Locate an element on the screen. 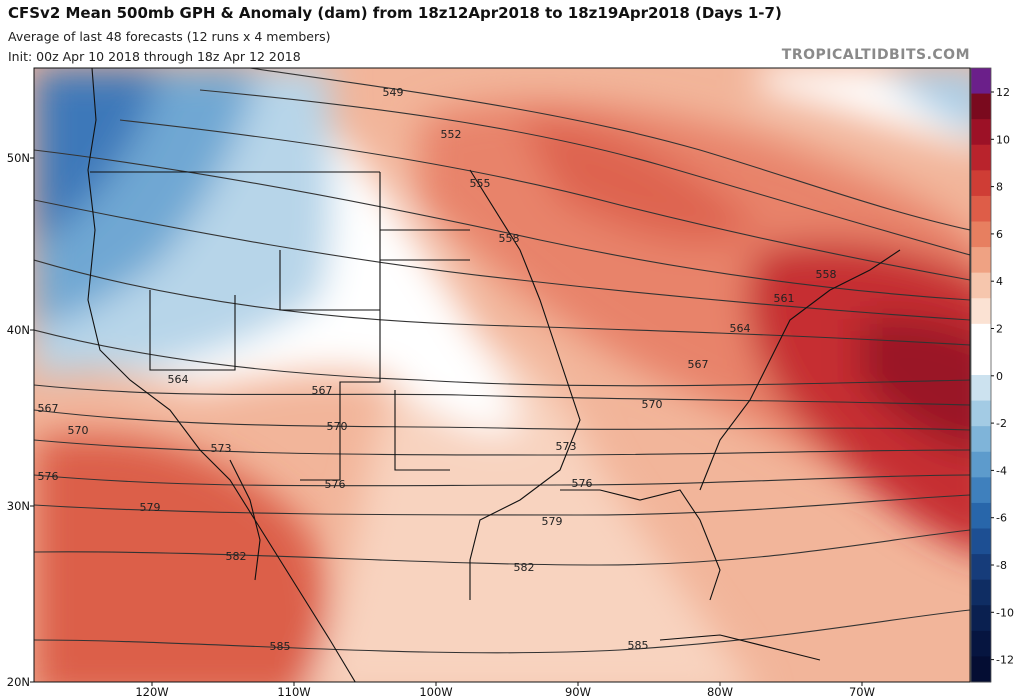 This screenshot has width=1024, height=700. colorbar-tick-label: 0 is located at coordinates (999, 376).